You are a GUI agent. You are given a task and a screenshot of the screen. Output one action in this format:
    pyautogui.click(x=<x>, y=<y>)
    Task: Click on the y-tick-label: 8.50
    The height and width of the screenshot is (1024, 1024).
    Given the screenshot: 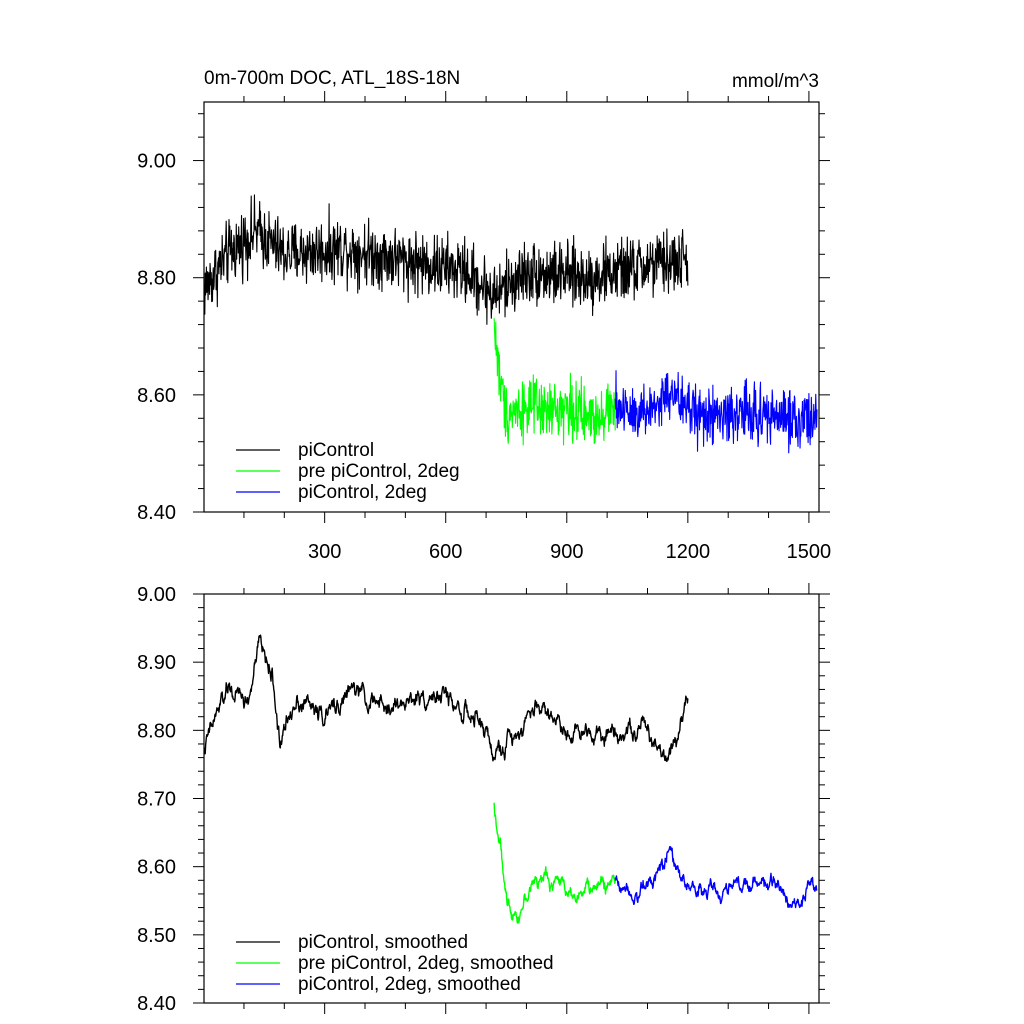 What is the action you would take?
    pyautogui.click(x=156, y=936)
    